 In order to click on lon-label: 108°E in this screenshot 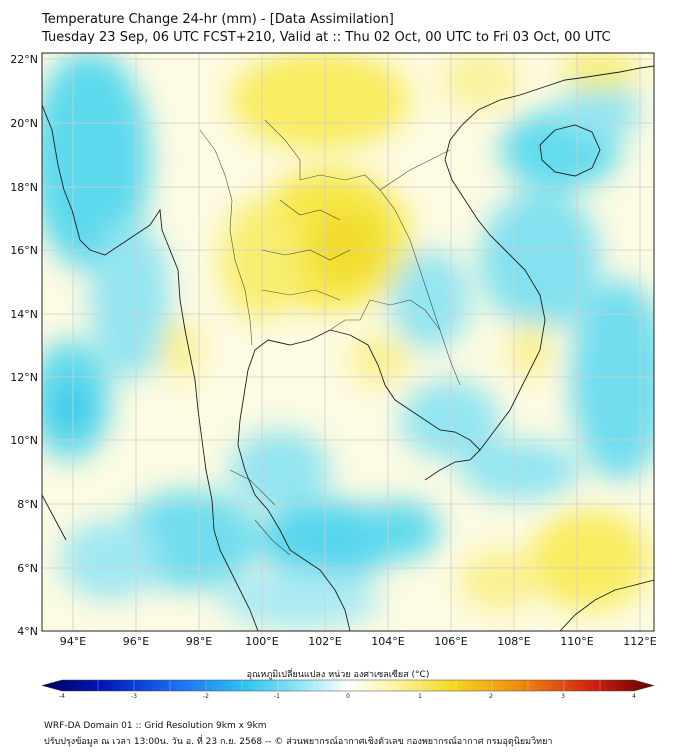, I will do `click(513, 641)`.